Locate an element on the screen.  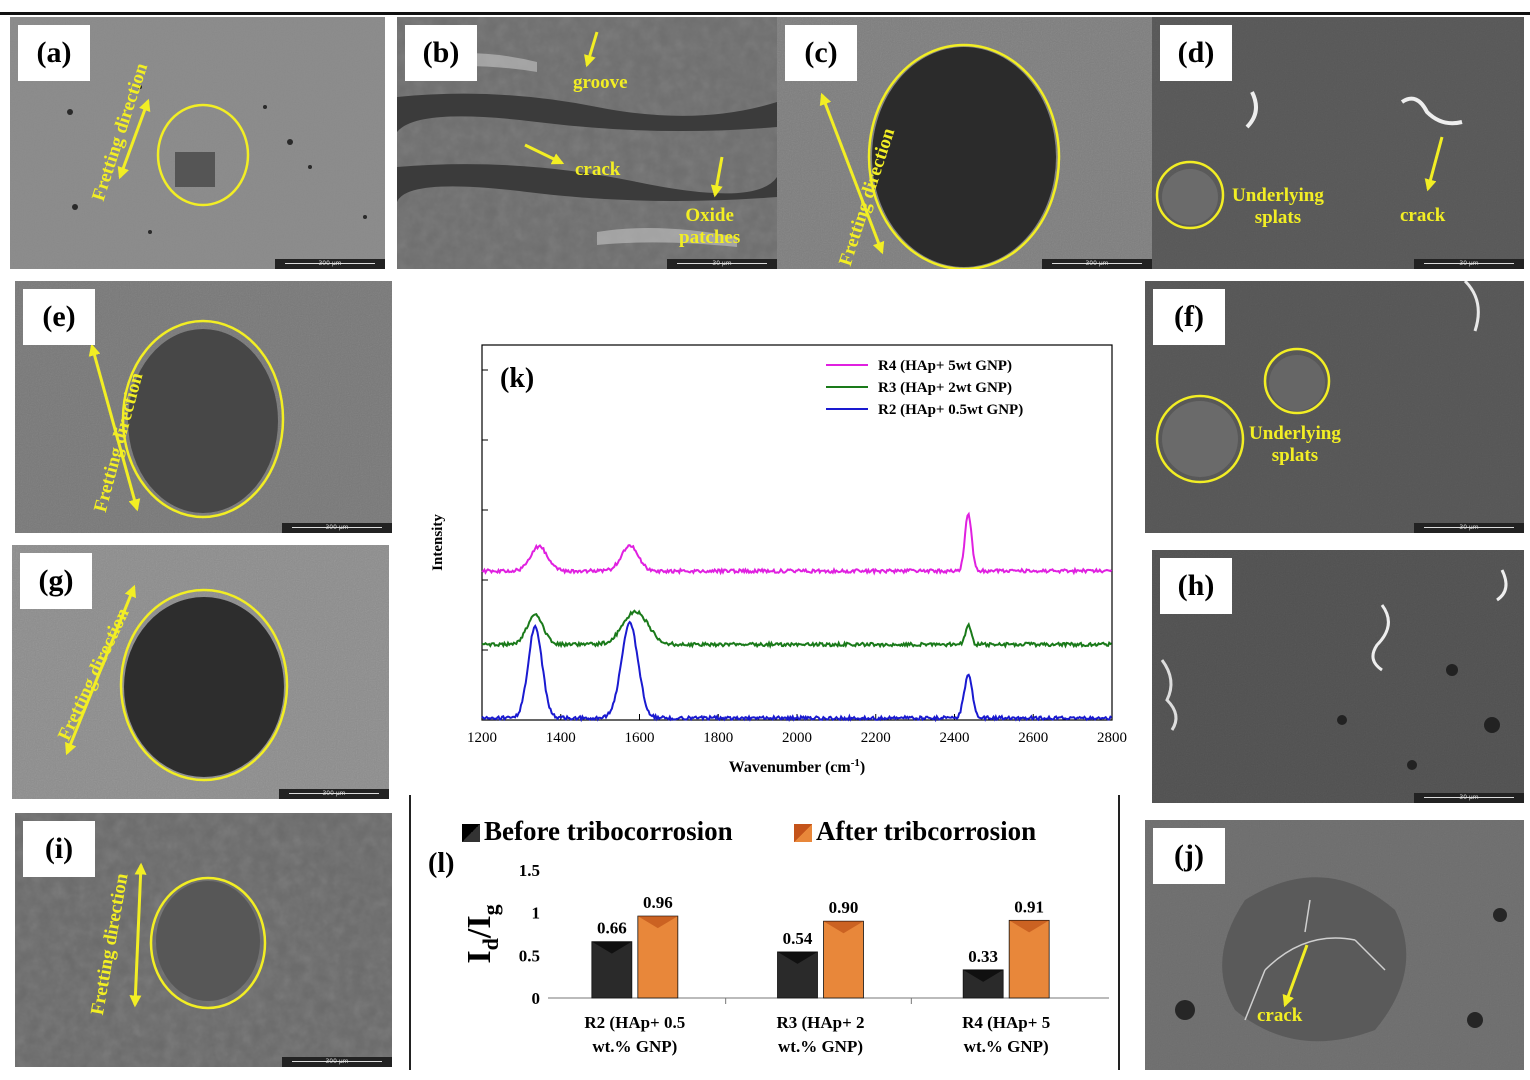
x-tick-label: 2400 is located at coordinates (955, 738).